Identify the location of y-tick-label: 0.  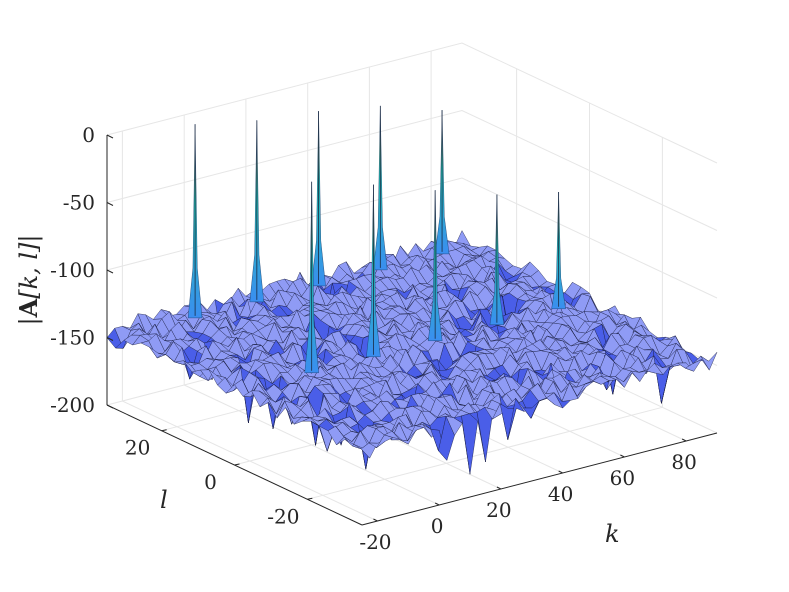
(210, 482).